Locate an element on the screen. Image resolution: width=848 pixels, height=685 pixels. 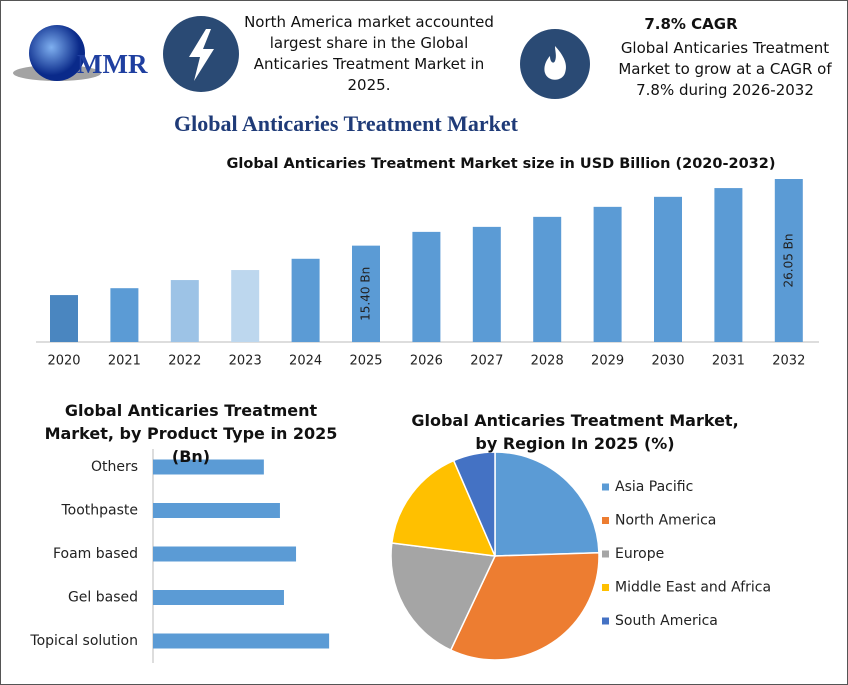
legend-label: South America is located at coordinates (666, 621).